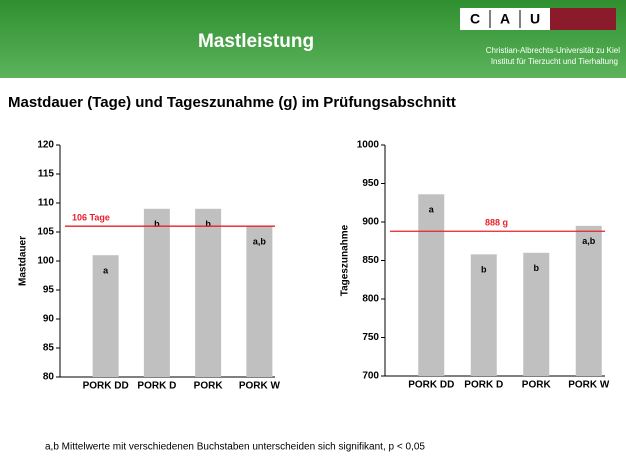  I want to click on y-tick-label: 90, so click(49, 319).